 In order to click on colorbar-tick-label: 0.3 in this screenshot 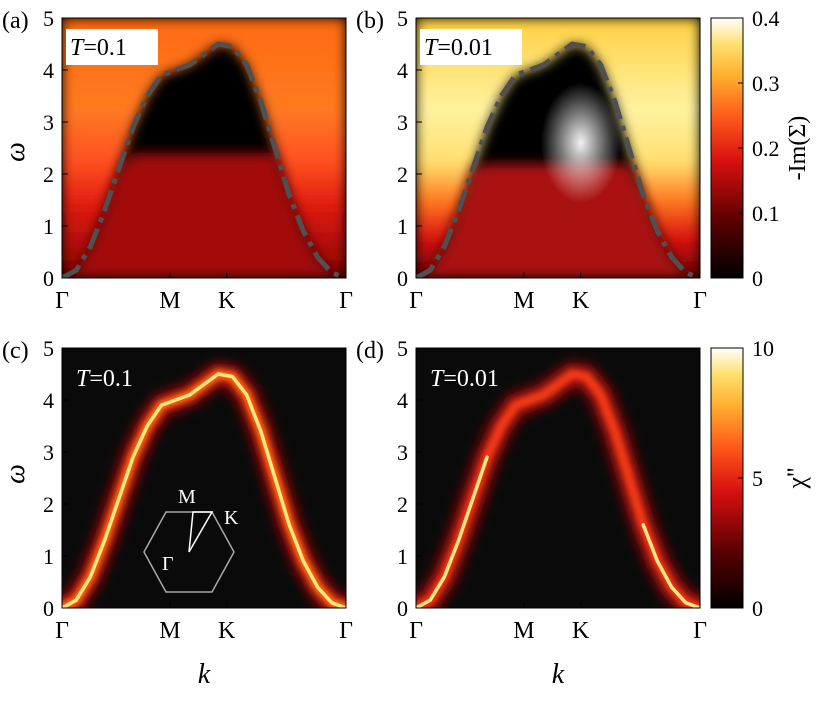, I will do `click(766, 83)`.